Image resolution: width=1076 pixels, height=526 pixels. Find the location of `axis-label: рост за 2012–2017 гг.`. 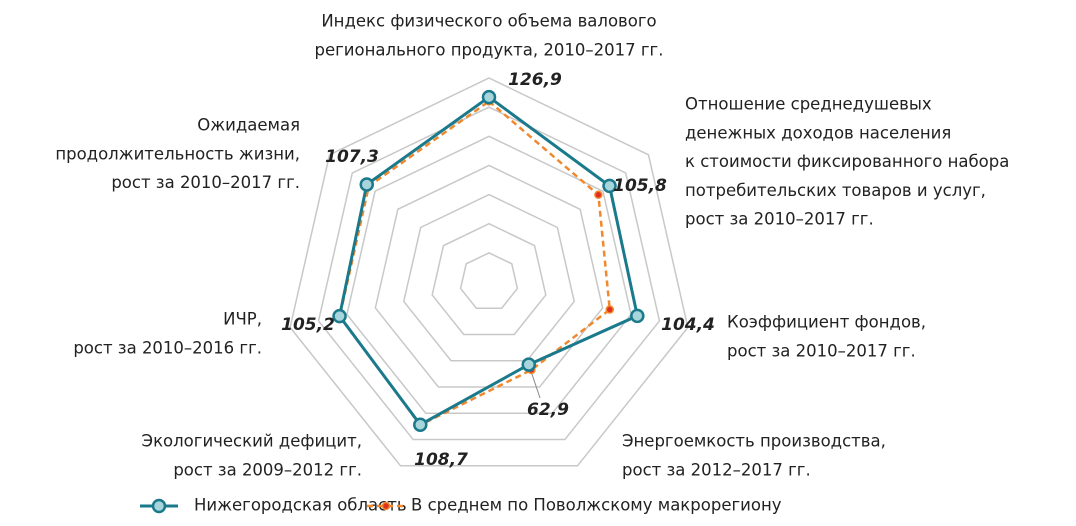

axis-label: рост за 2012–2017 гг. is located at coordinates (716, 469).